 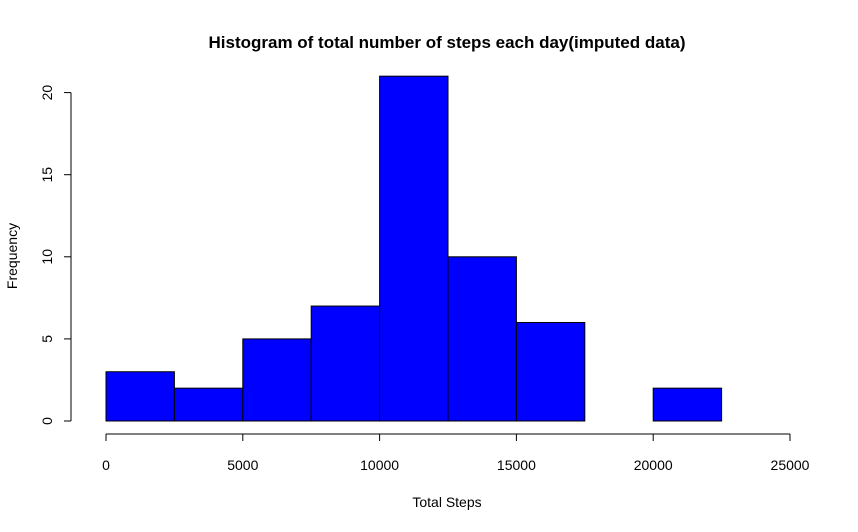 What do you see at coordinates (55, 255) in the screenshot?
I see `y-axis: 0 5 10 15 20` at bounding box center [55, 255].